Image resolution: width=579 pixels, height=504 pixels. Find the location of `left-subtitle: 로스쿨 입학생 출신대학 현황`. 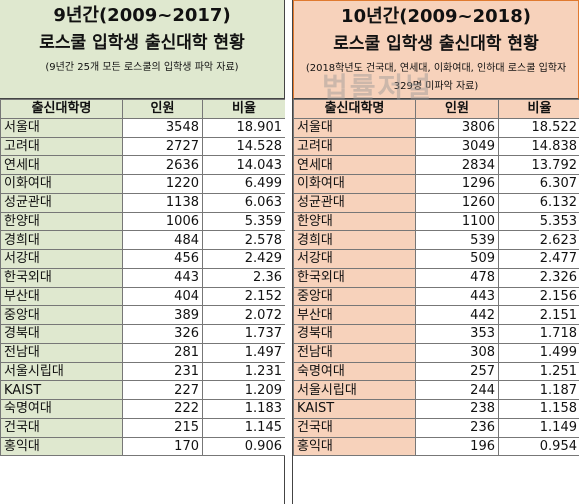

left-subtitle: 로스쿨 입학생 출신대학 현황 is located at coordinates (142, 43).